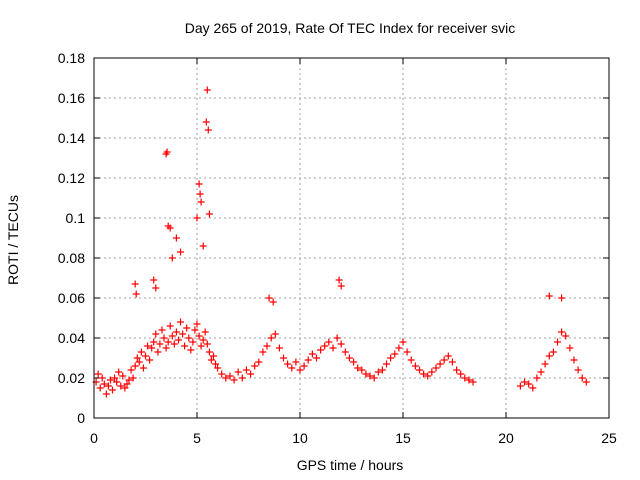 The width and height of the screenshot is (640, 480). Describe the element at coordinates (71, 178) in the screenshot. I see `y-tick-label: 0.12` at that location.